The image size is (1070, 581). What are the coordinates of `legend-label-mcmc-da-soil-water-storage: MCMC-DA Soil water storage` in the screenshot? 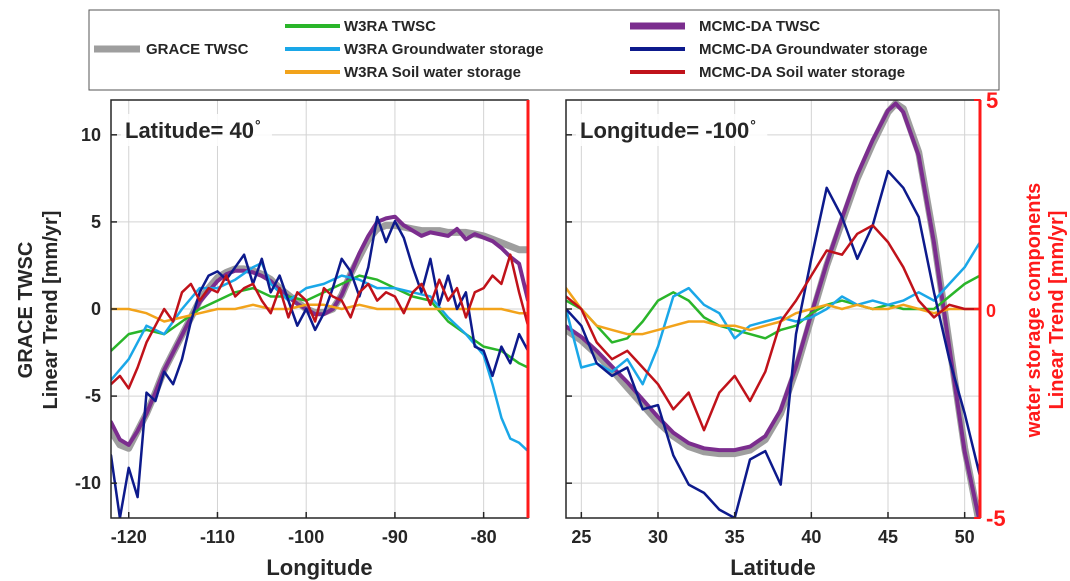 It's located at (802, 72).